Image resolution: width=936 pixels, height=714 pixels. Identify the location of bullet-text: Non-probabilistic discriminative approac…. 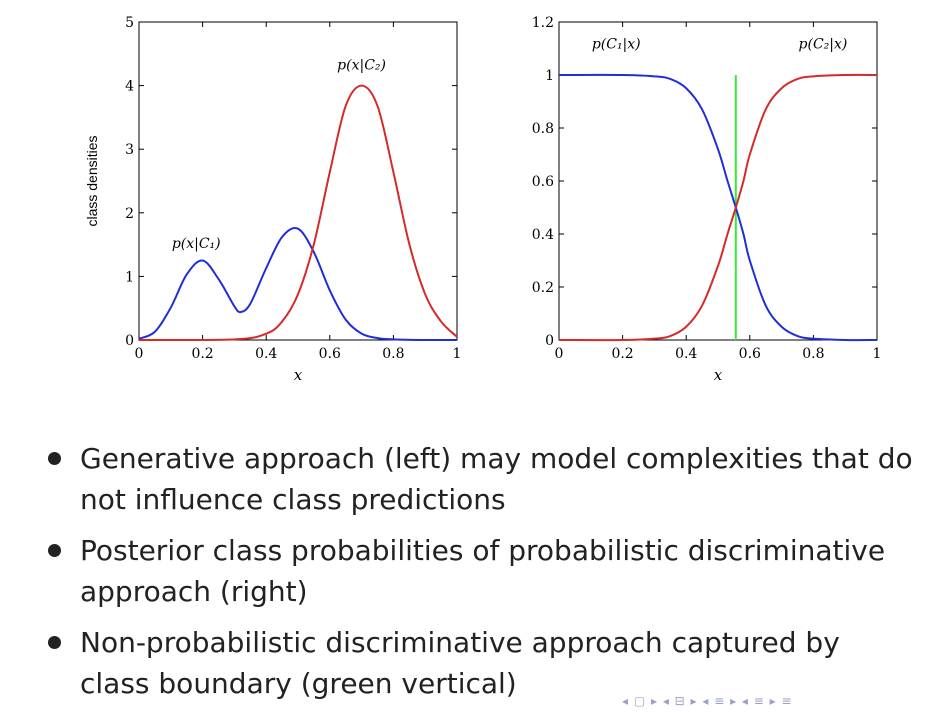
(460, 663).